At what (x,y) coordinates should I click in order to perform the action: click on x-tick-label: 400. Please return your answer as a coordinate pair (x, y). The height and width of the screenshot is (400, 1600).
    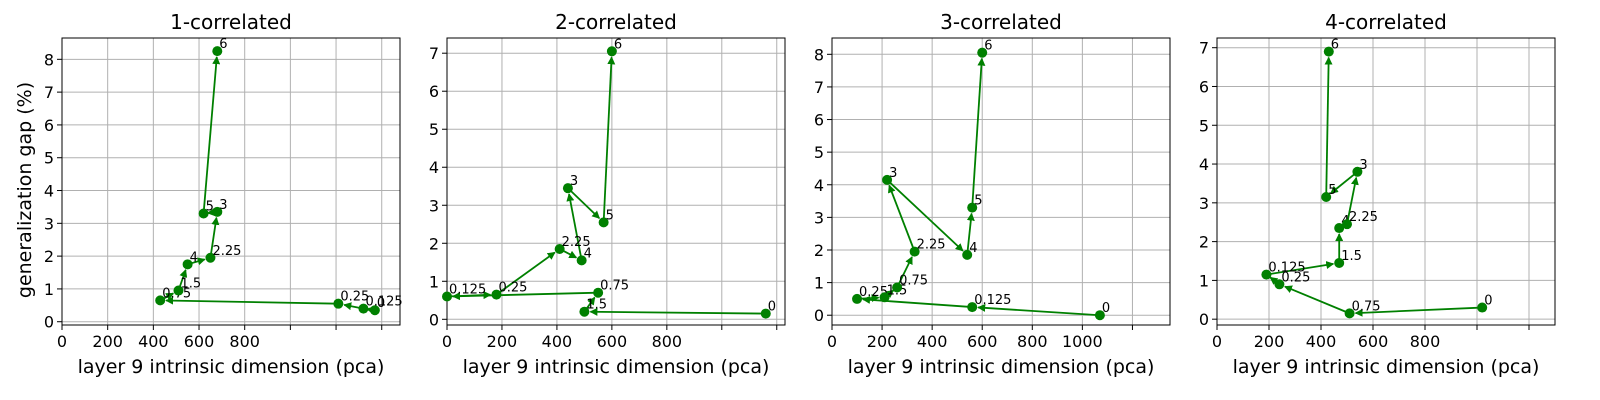
    Looking at the image, I should click on (1321, 341).